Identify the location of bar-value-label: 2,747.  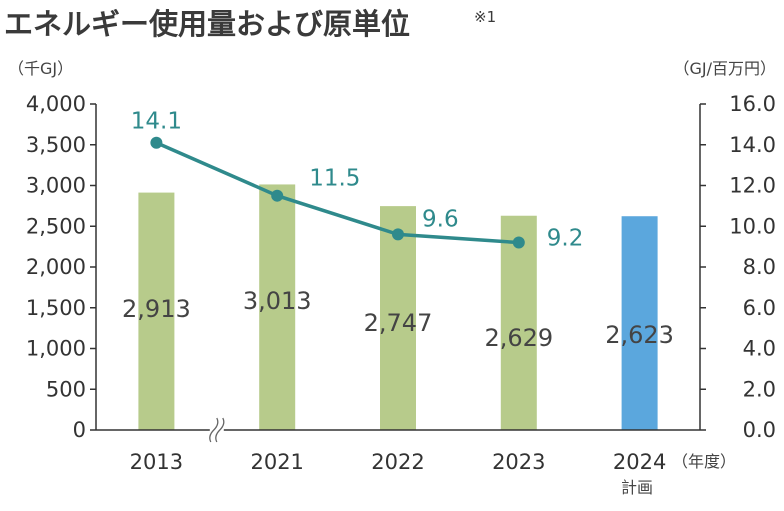
(398, 323).